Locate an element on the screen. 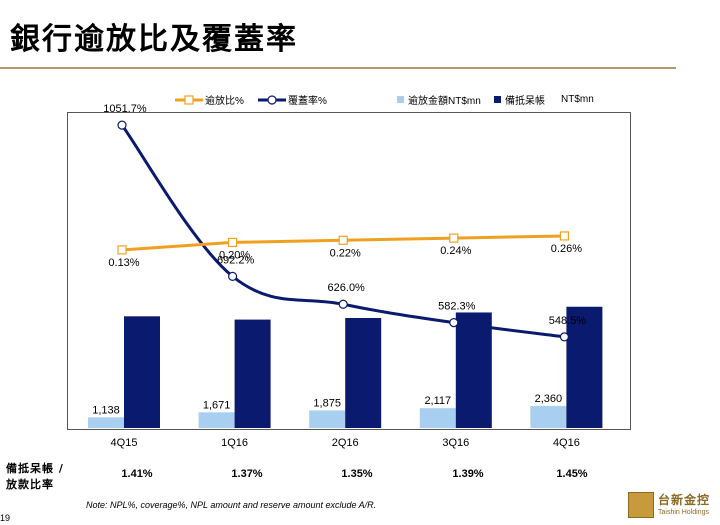  point-npl-ratio-2Q16 is located at coordinates (343, 240).